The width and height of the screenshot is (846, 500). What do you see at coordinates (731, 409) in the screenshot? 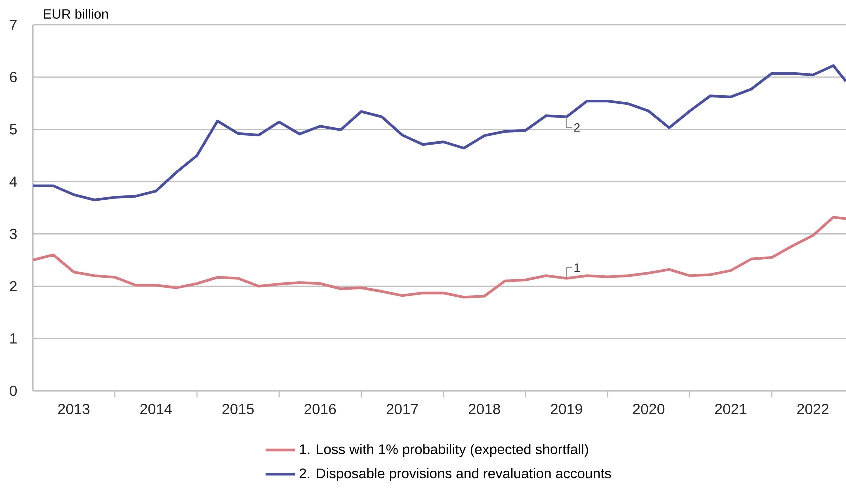
I see `x-tick-label: 2021` at bounding box center [731, 409].